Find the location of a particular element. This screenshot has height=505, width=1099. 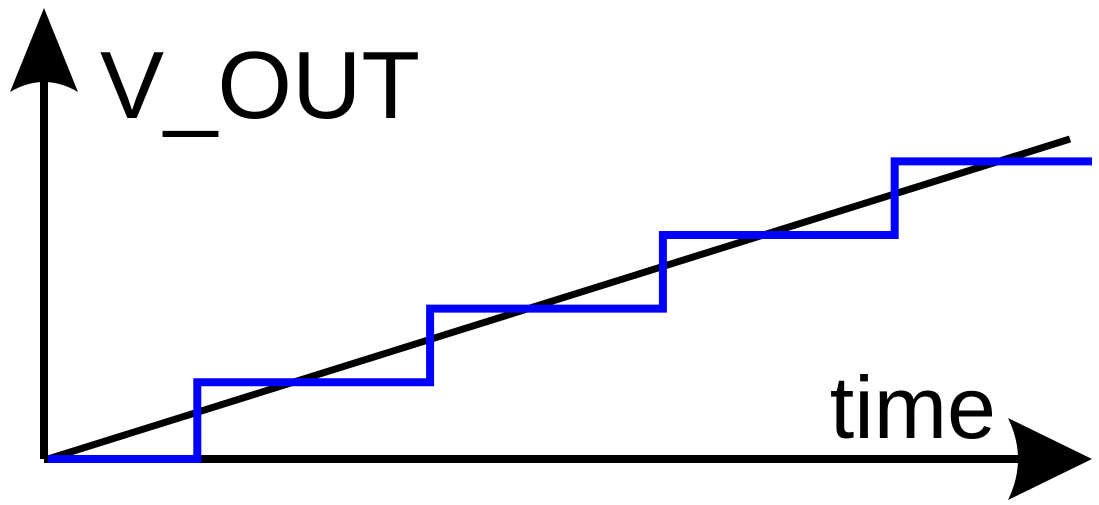

x-axis-arrowhead is located at coordinates (1050, 459).